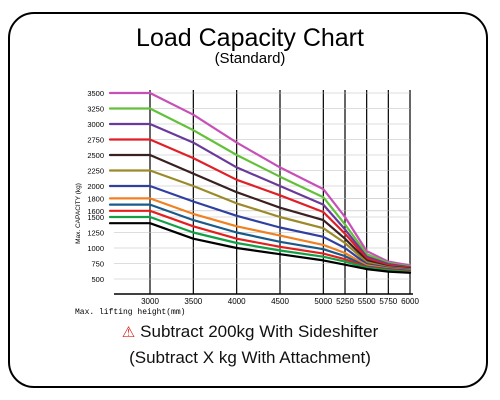 The image size is (500, 400). What do you see at coordinates (95, 109) in the screenshot?
I see `y-tick-label: 3250` at bounding box center [95, 109].